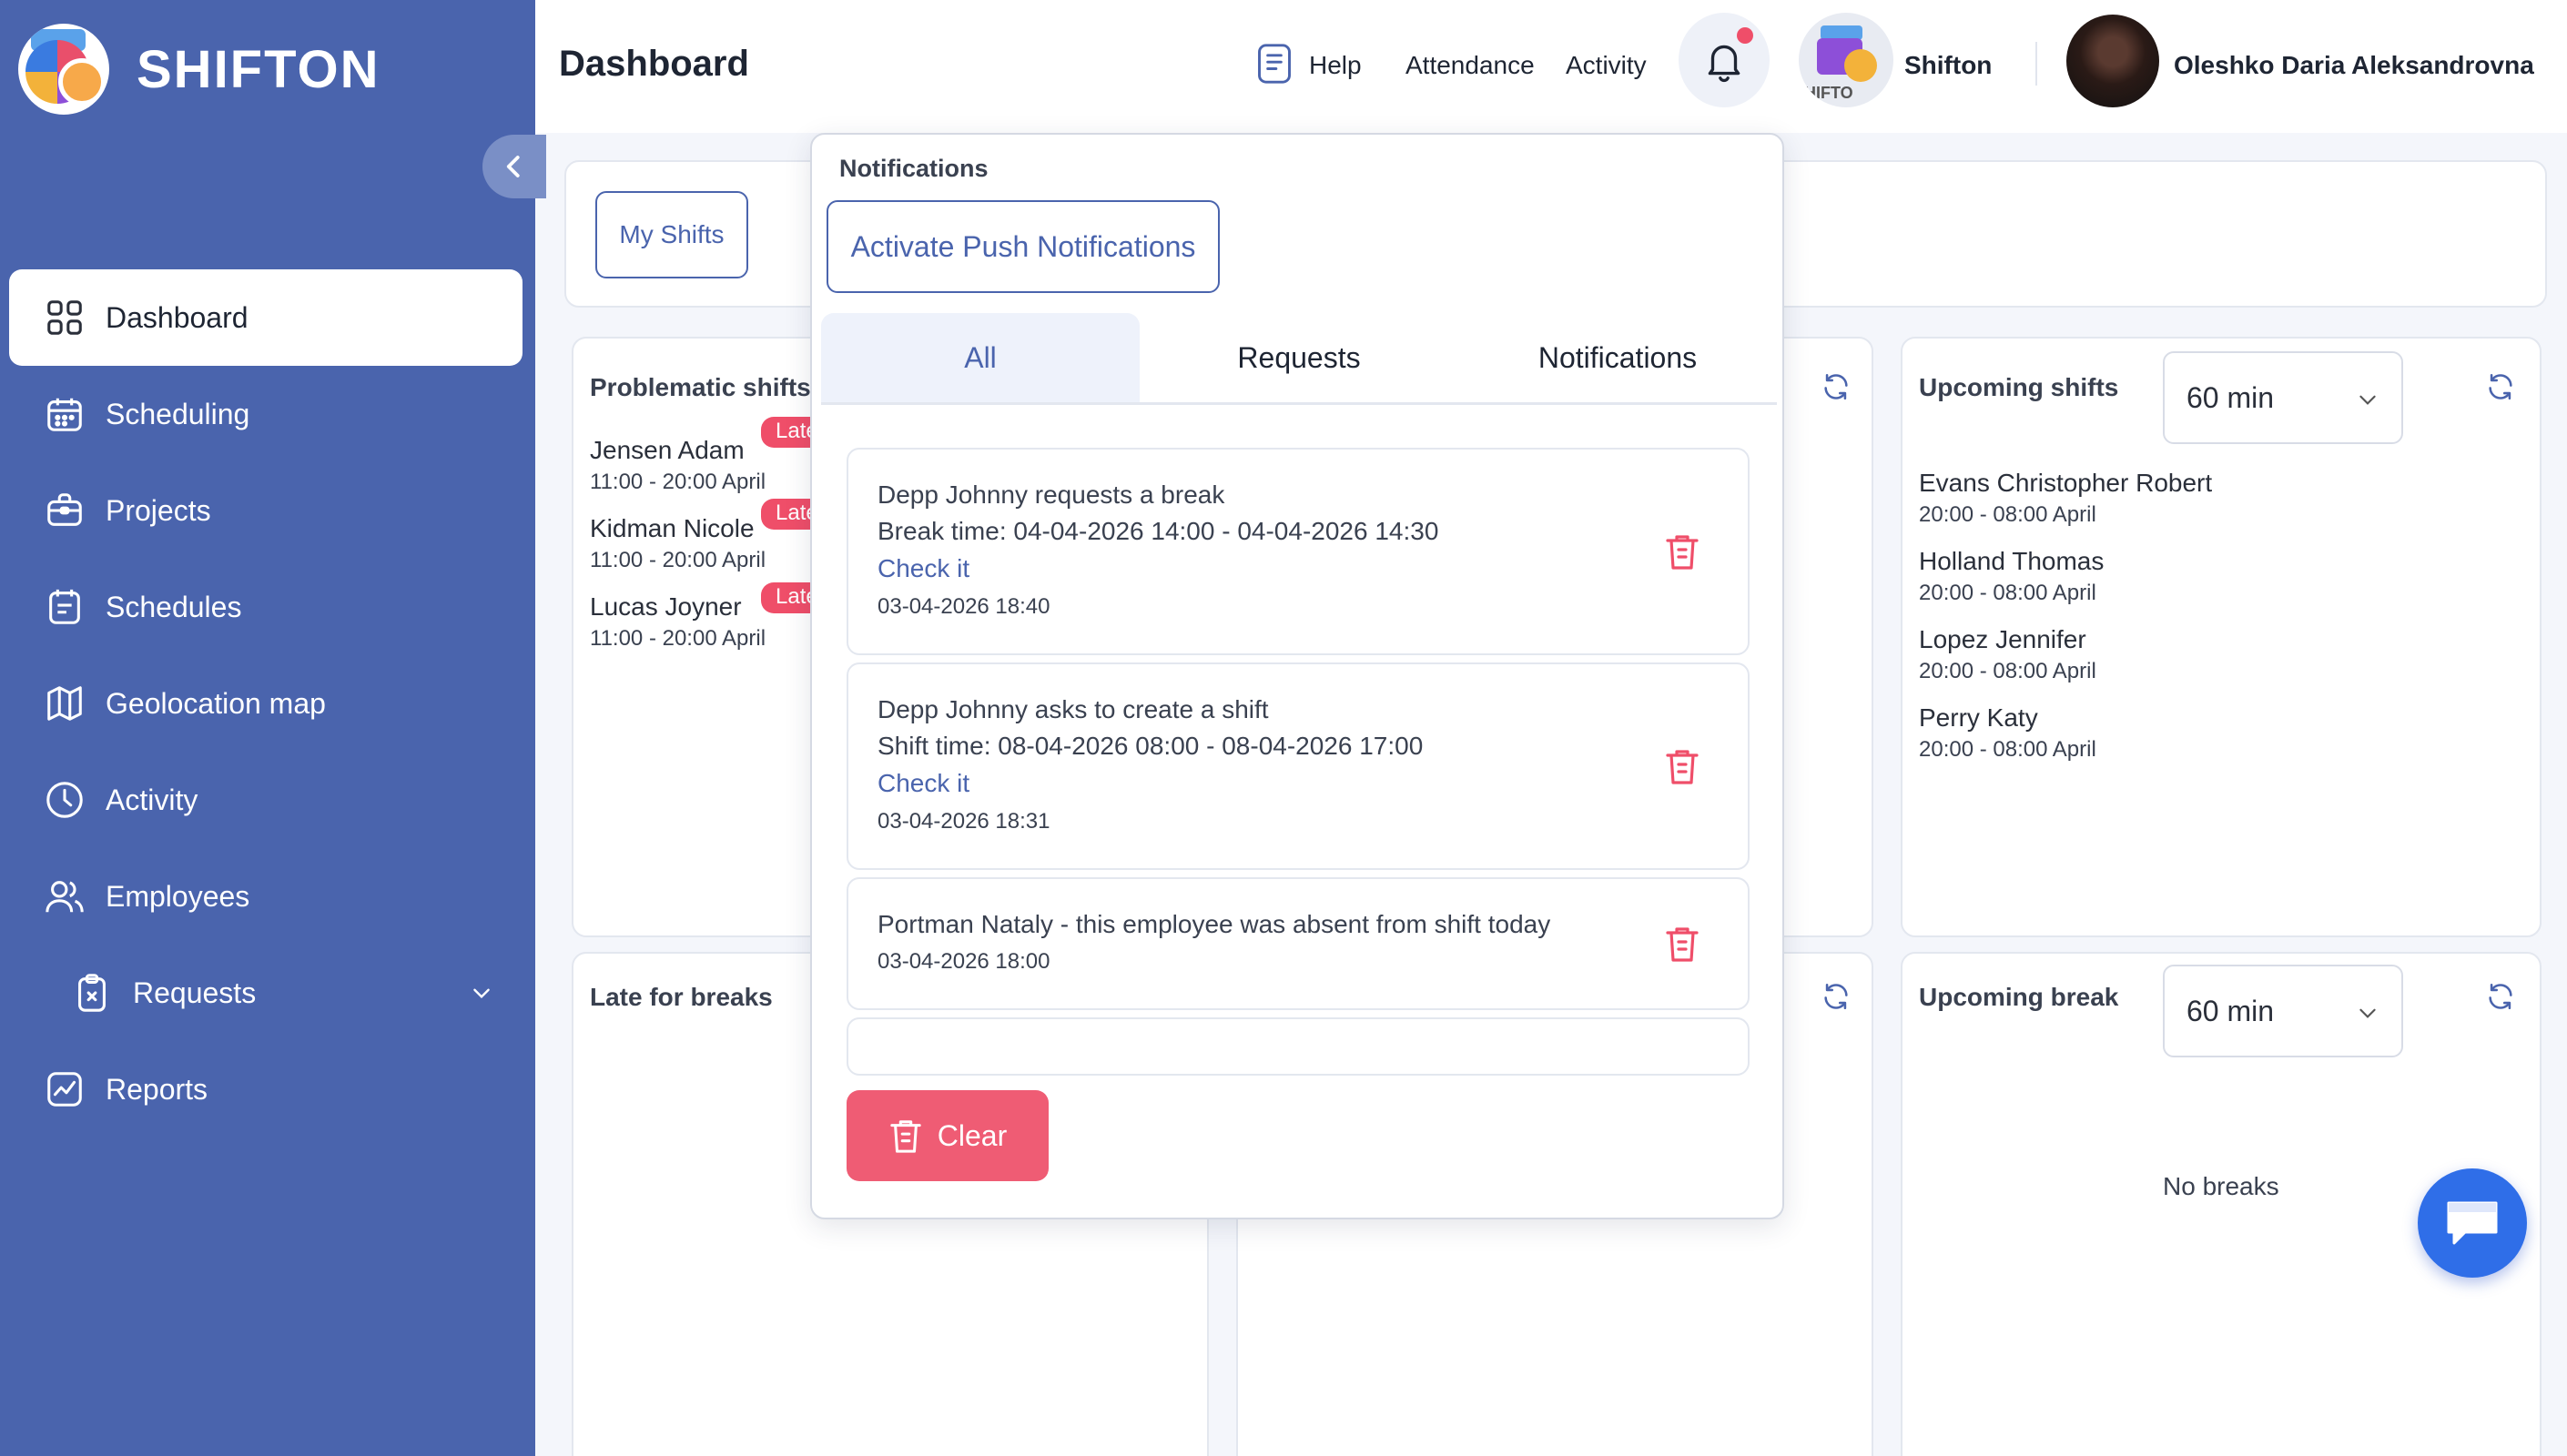  I want to click on list-item: Holland Thomas 20:00 - 08:00 April, so click(2012, 576).